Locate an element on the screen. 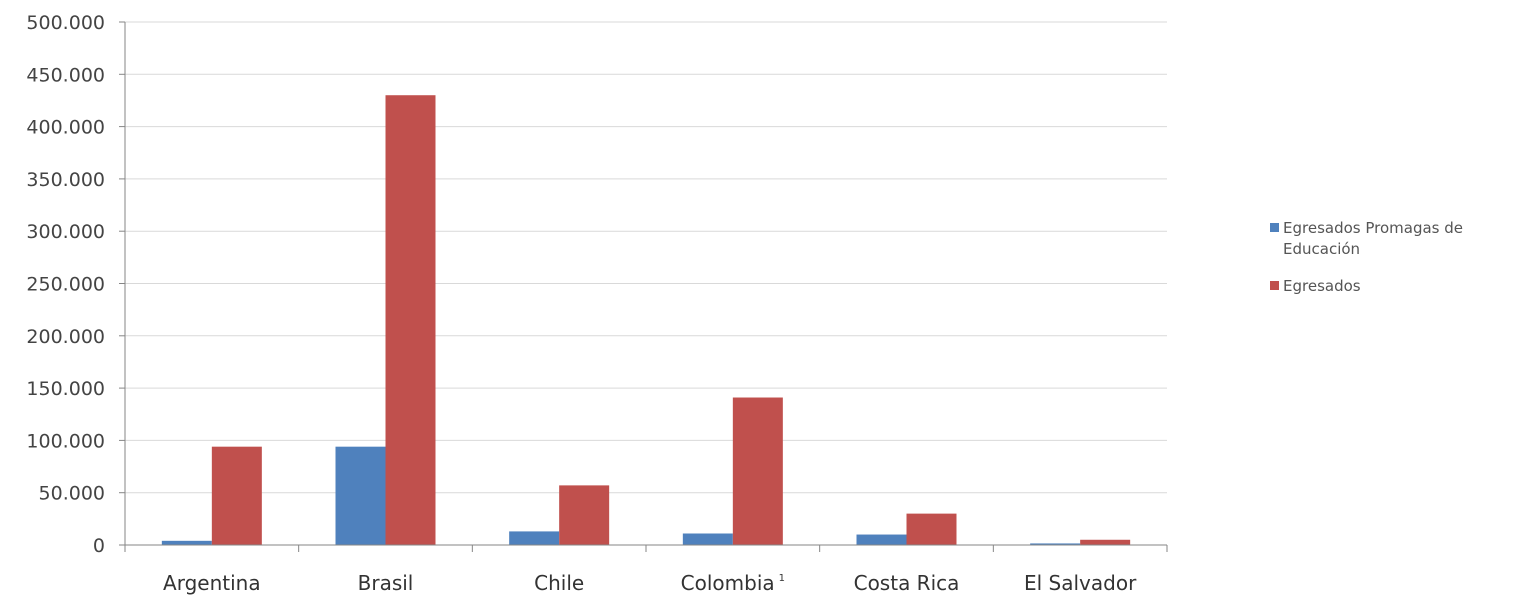  legend-label: Educación is located at coordinates (1321, 249).